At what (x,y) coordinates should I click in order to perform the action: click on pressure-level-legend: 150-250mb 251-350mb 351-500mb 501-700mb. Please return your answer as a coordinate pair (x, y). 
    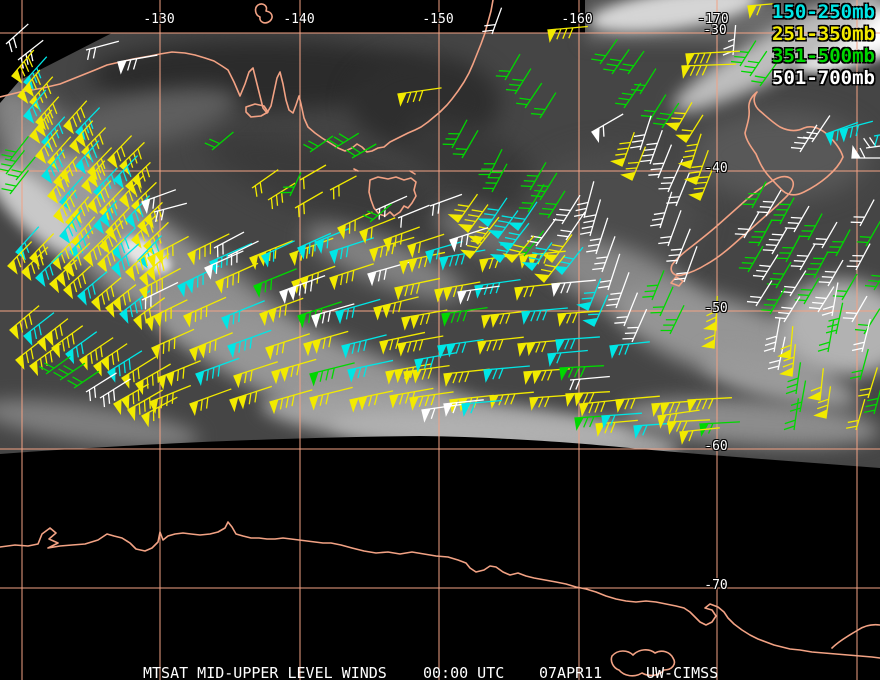
    Looking at the image, I should click on (823, 45).